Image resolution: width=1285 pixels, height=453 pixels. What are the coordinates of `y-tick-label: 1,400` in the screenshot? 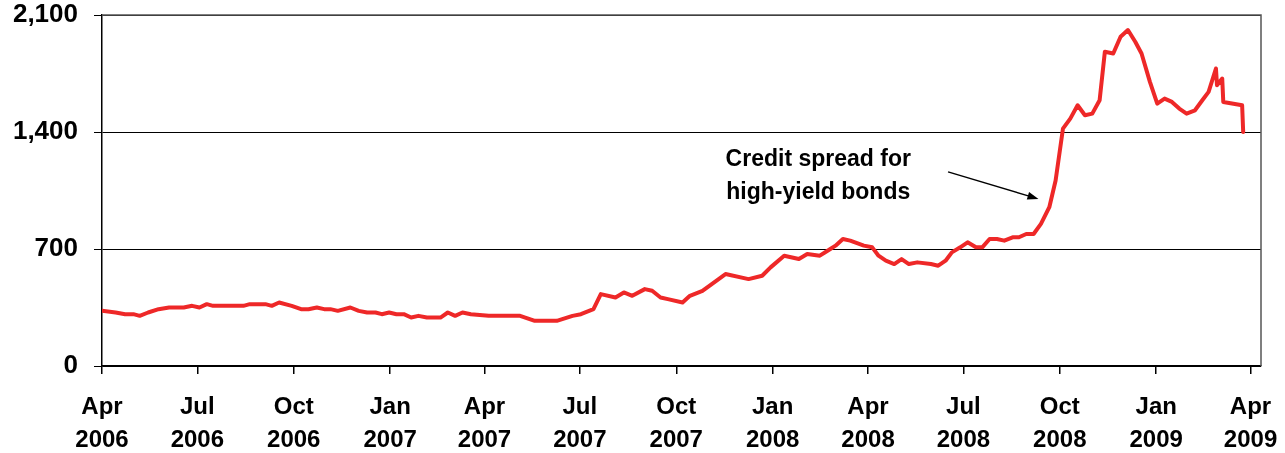 It's located at (45, 130).